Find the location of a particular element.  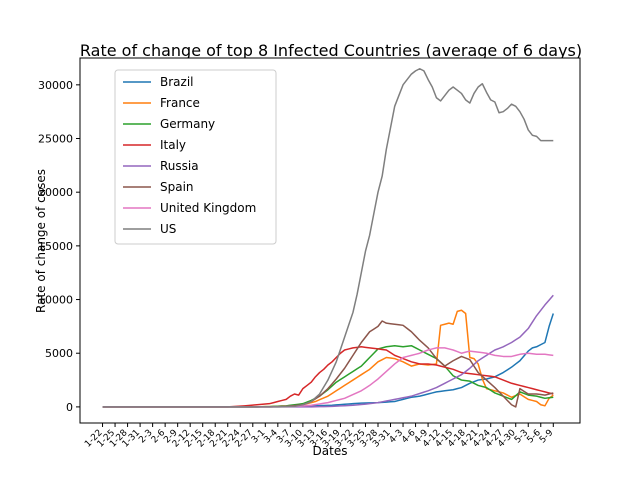

y-axis: 0 5000 10000 15000 20000 25000 30000 is located at coordinates (59, 246).